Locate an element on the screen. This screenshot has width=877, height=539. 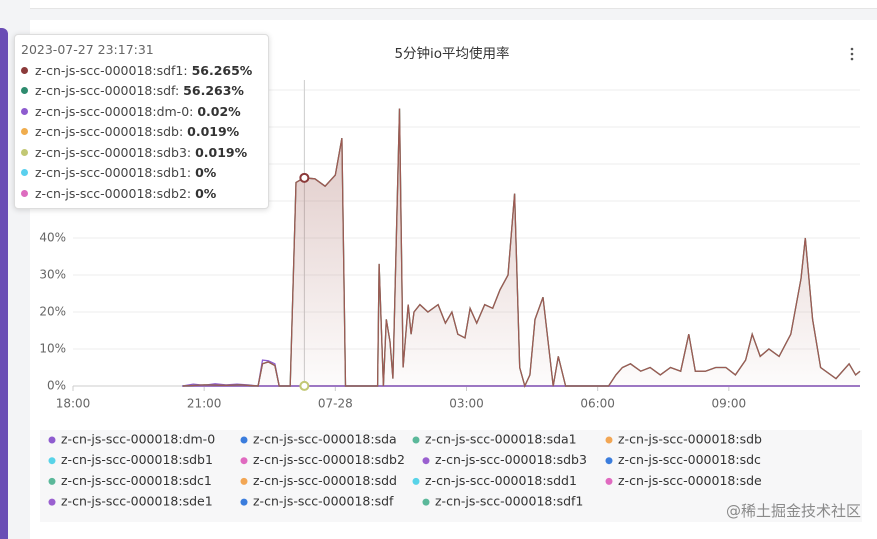
legend-label: z-cn-js-scc-000018:sda1 is located at coordinates (501, 439).